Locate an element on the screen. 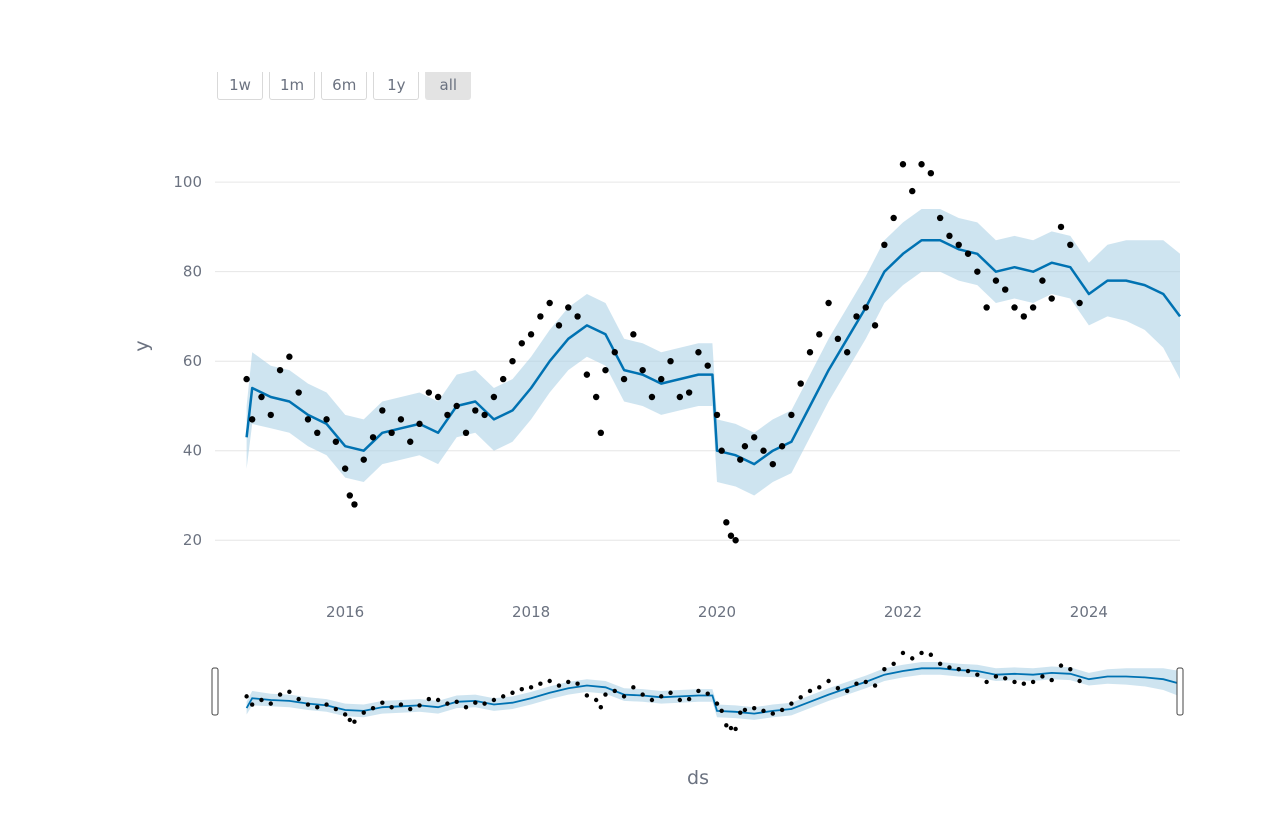 The width and height of the screenshot is (1285, 819). range-button-1y: 1y is located at coordinates (396, 86).